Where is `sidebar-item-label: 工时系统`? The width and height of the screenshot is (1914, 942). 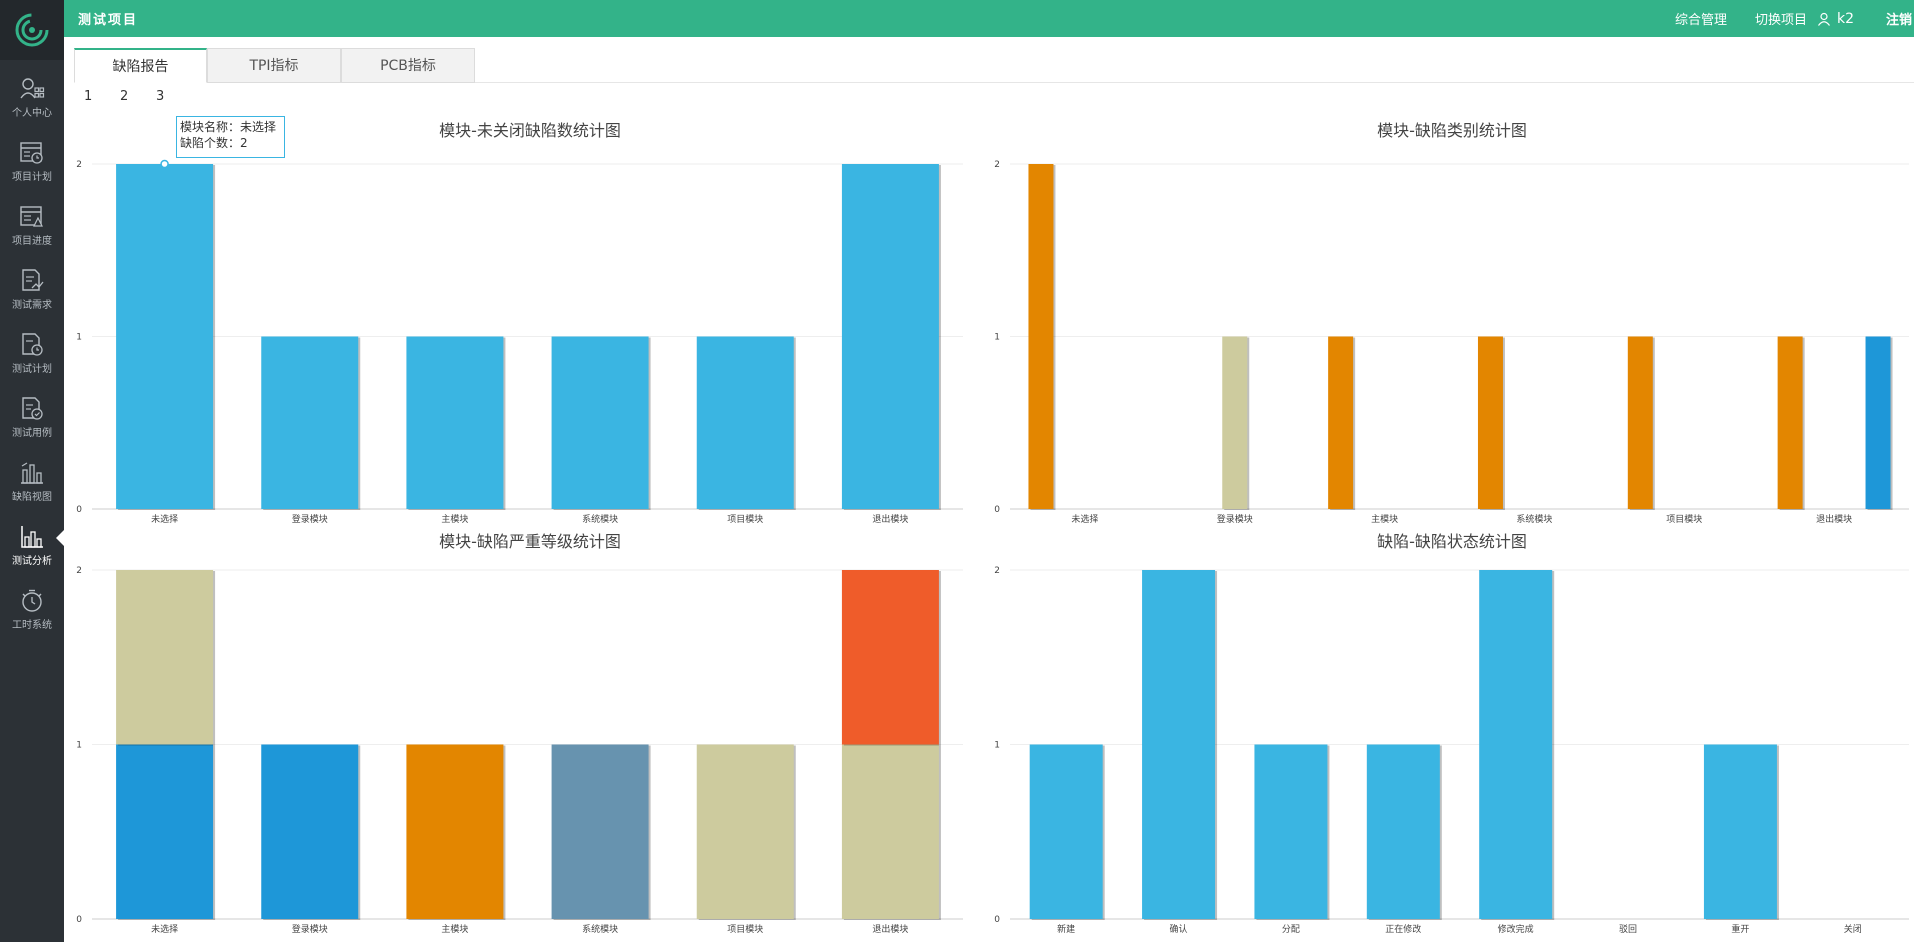
sidebar-item-label: 工时系统 is located at coordinates (32, 625).